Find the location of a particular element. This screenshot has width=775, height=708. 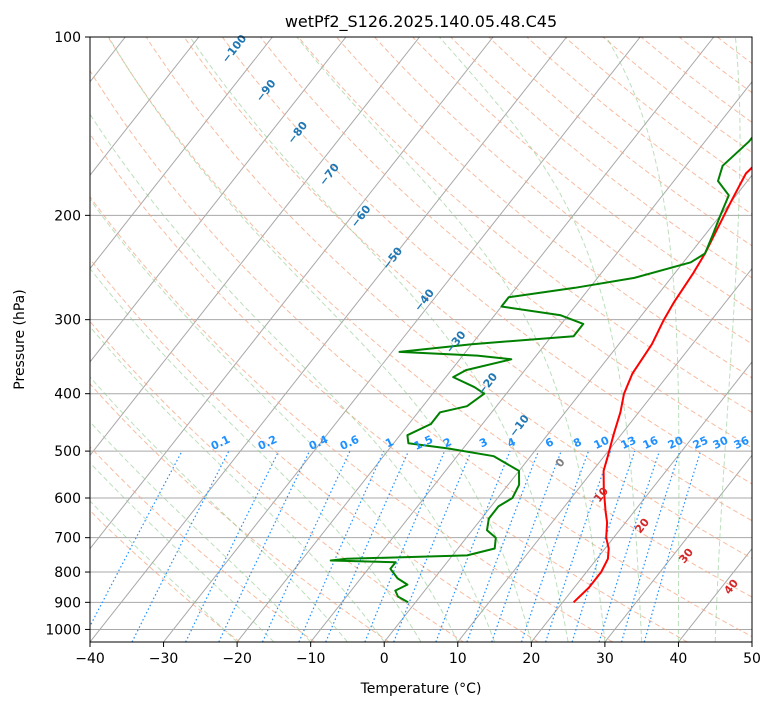

dry-adiabat-label: −50 is located at coordinates (393, 258).